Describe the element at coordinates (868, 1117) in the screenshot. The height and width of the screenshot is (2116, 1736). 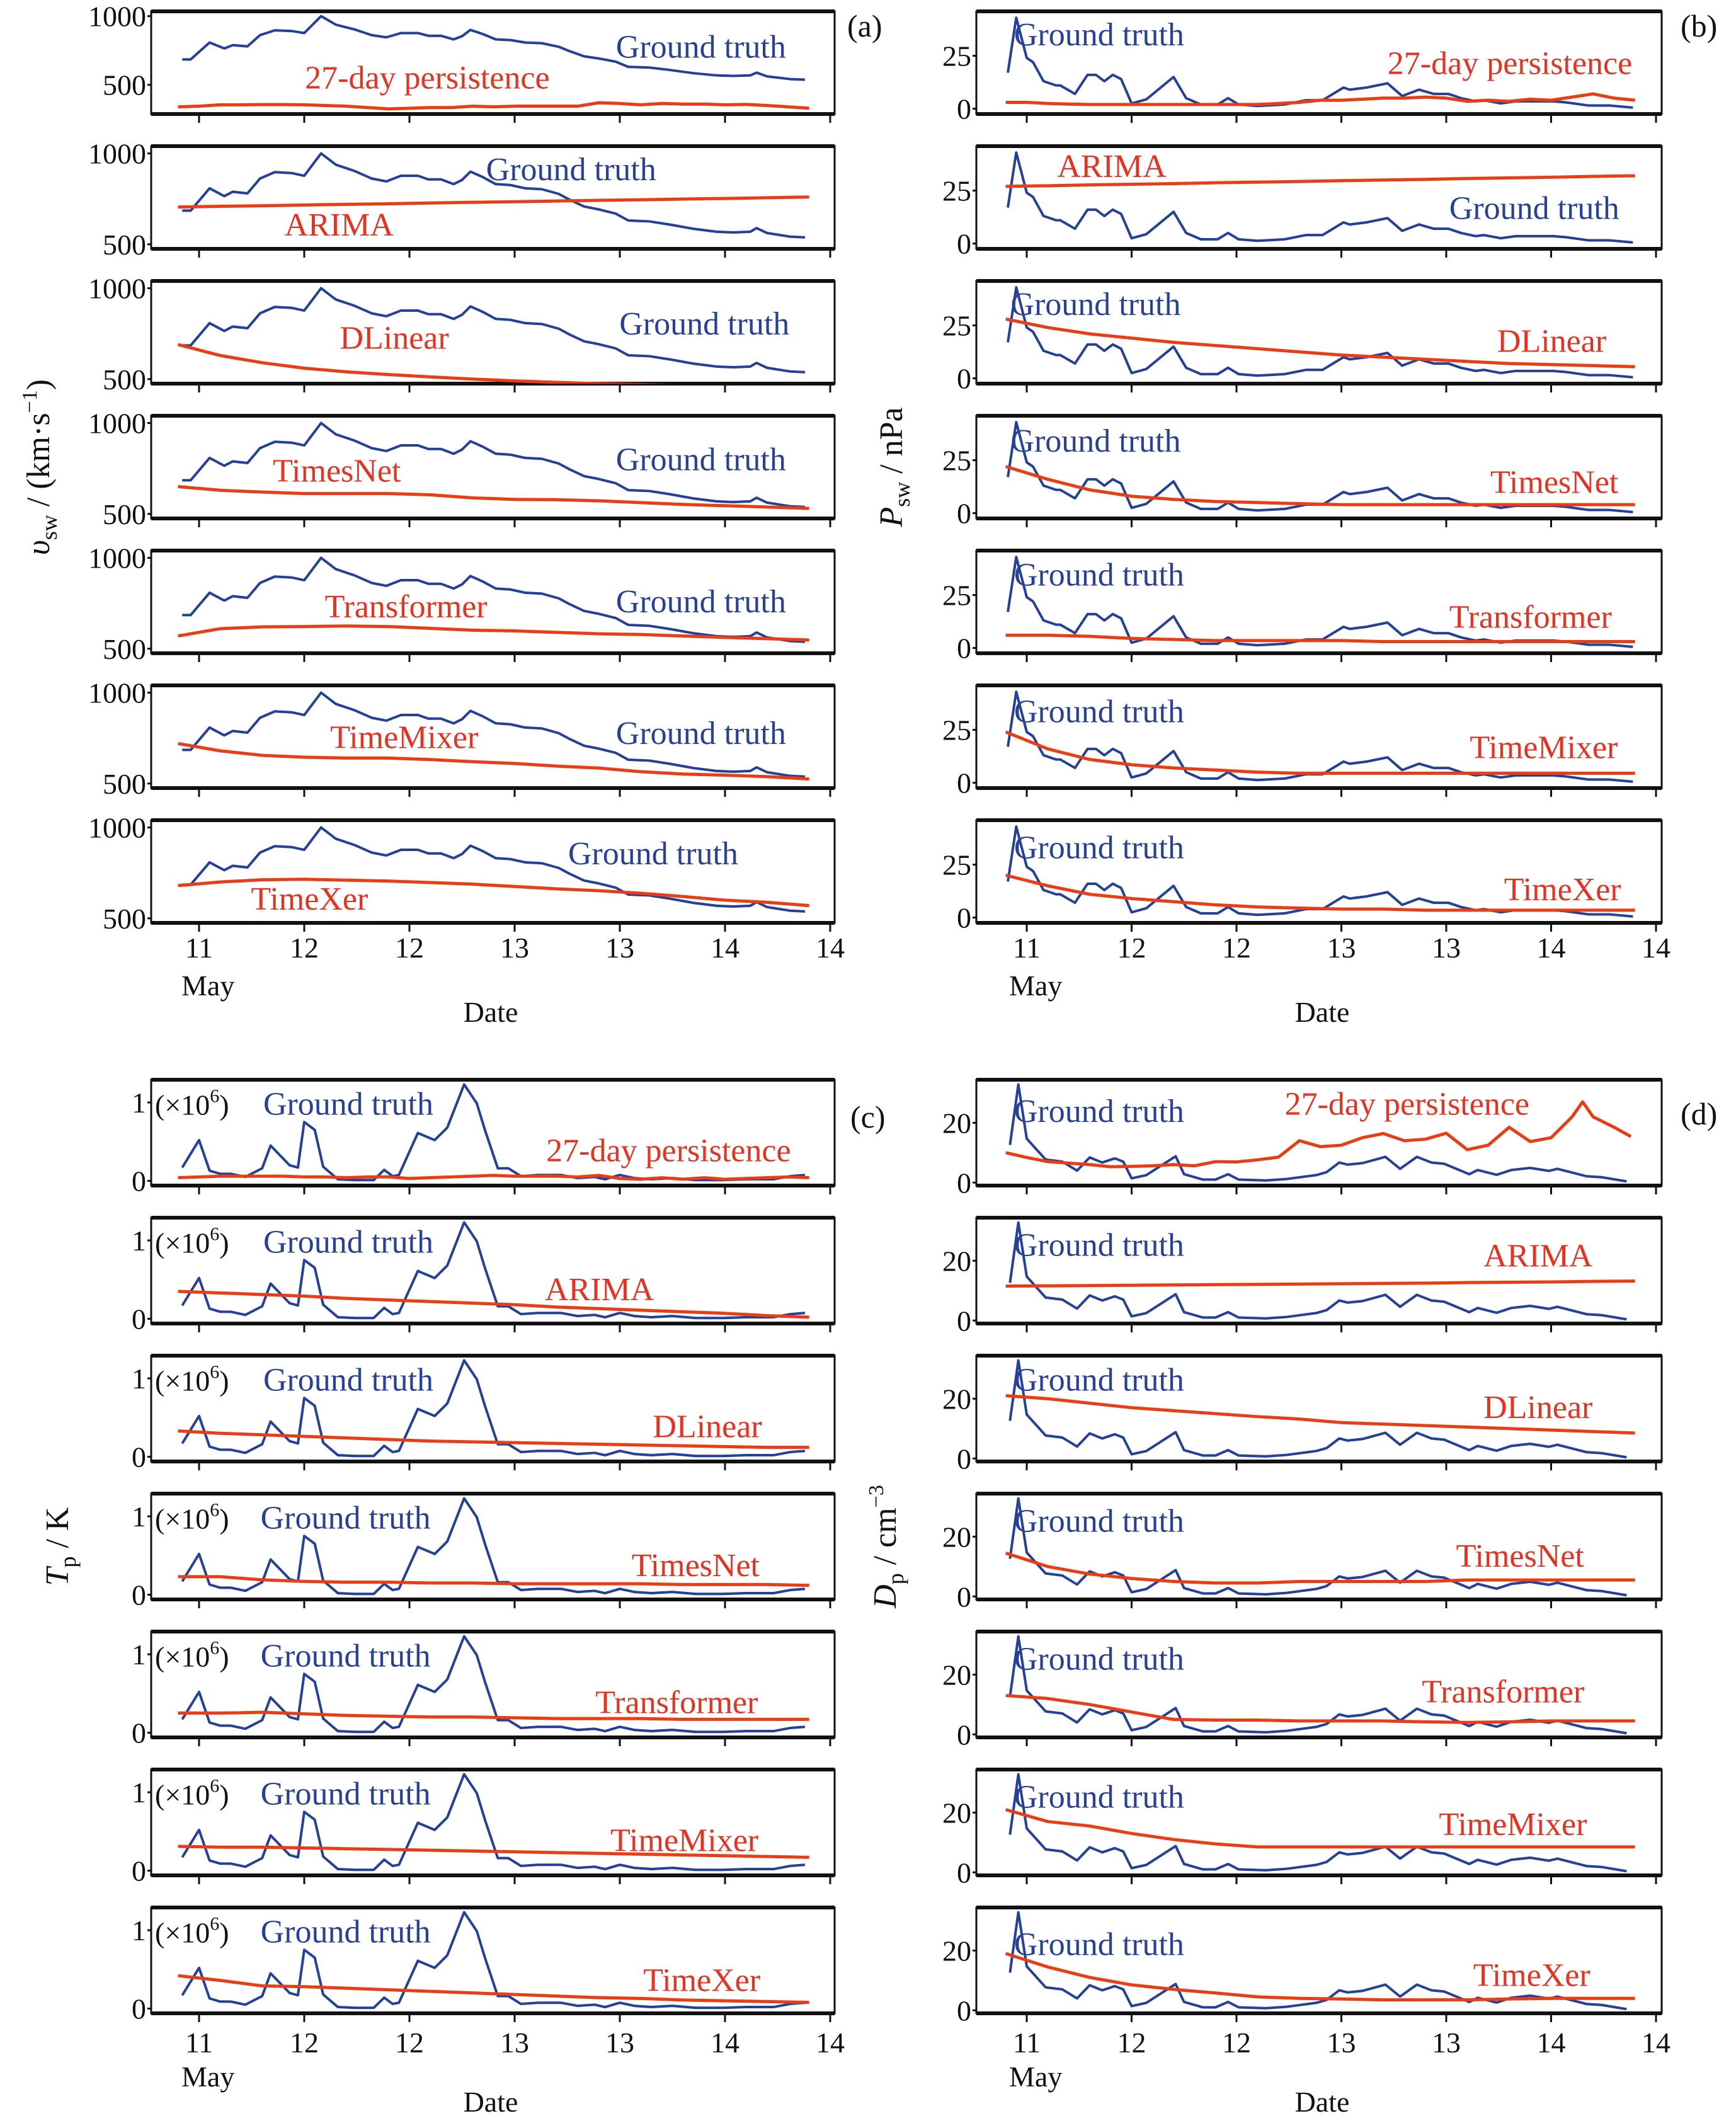
I see `panel-letter: (c)` at that location.